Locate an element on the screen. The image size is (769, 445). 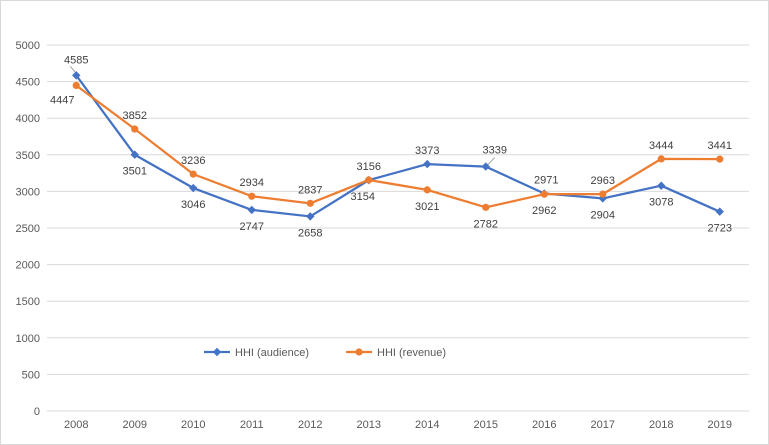
y-axis-tick-label: 3000 is located at coordinates (28, 192).